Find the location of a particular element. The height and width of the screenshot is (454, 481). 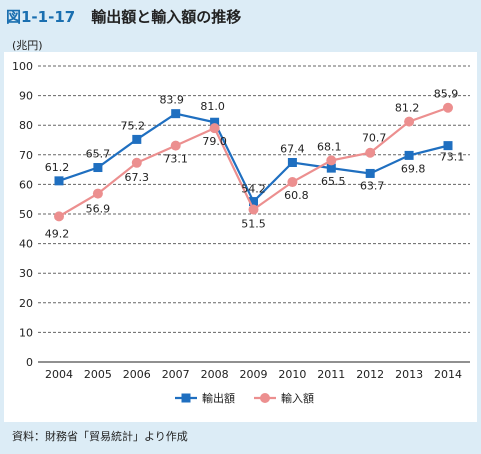

data-label-import: 73.1 is located at coordinates (175, 159).